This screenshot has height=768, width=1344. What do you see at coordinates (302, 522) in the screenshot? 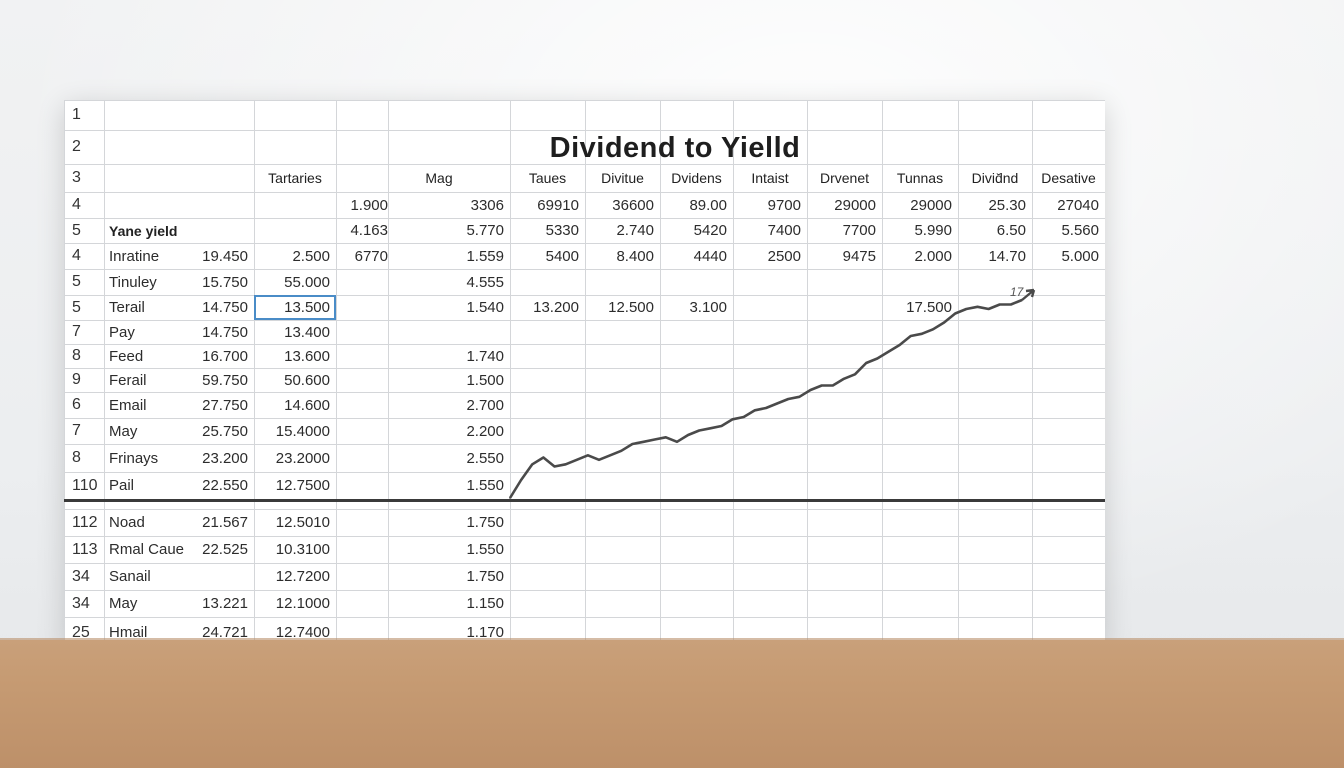
I see `data-cell: 12.5010` at bounding box center [302, 522].